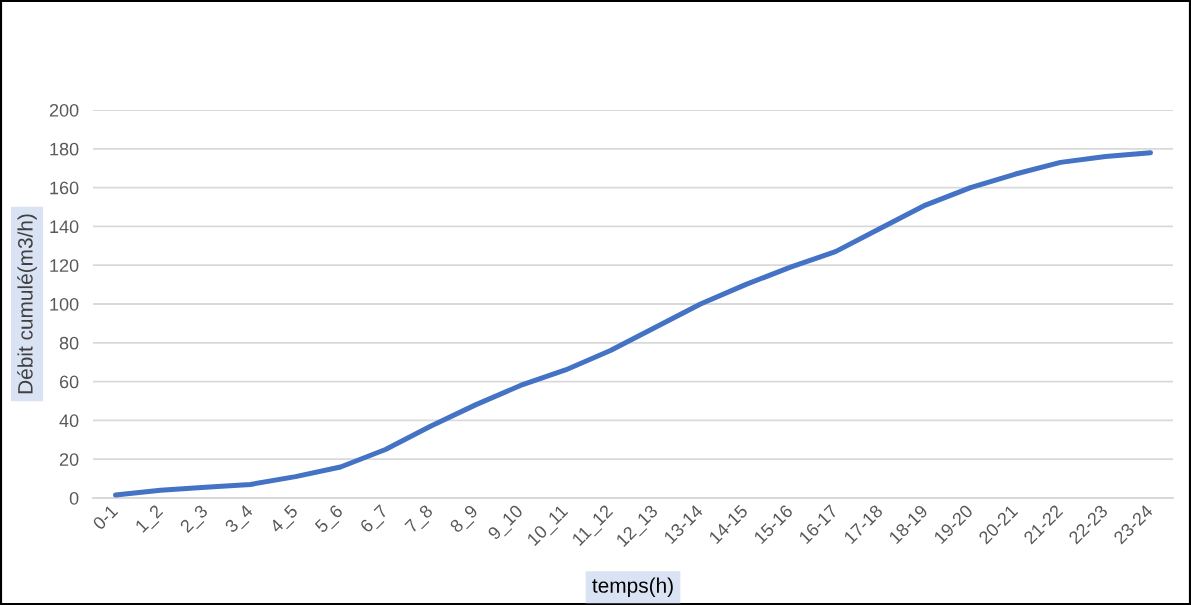 The height and width of the screenshot is (605, 1191). Describe the element at coordinates (465, 520) in the screenshot. I see `x-tick-label: 8_9` at that location.